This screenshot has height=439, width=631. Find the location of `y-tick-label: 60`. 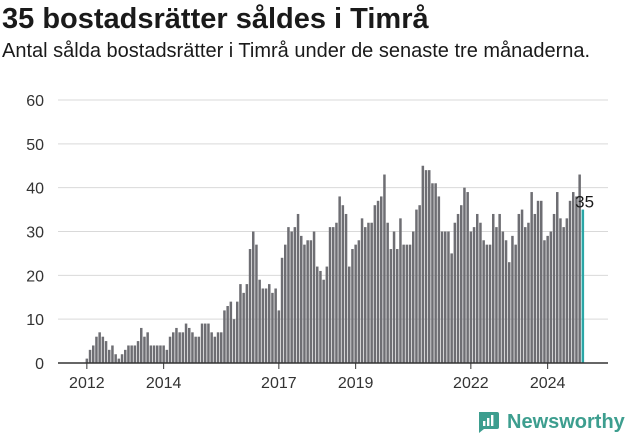

y-tick-label: 60 is located at coordinates (35, 101).